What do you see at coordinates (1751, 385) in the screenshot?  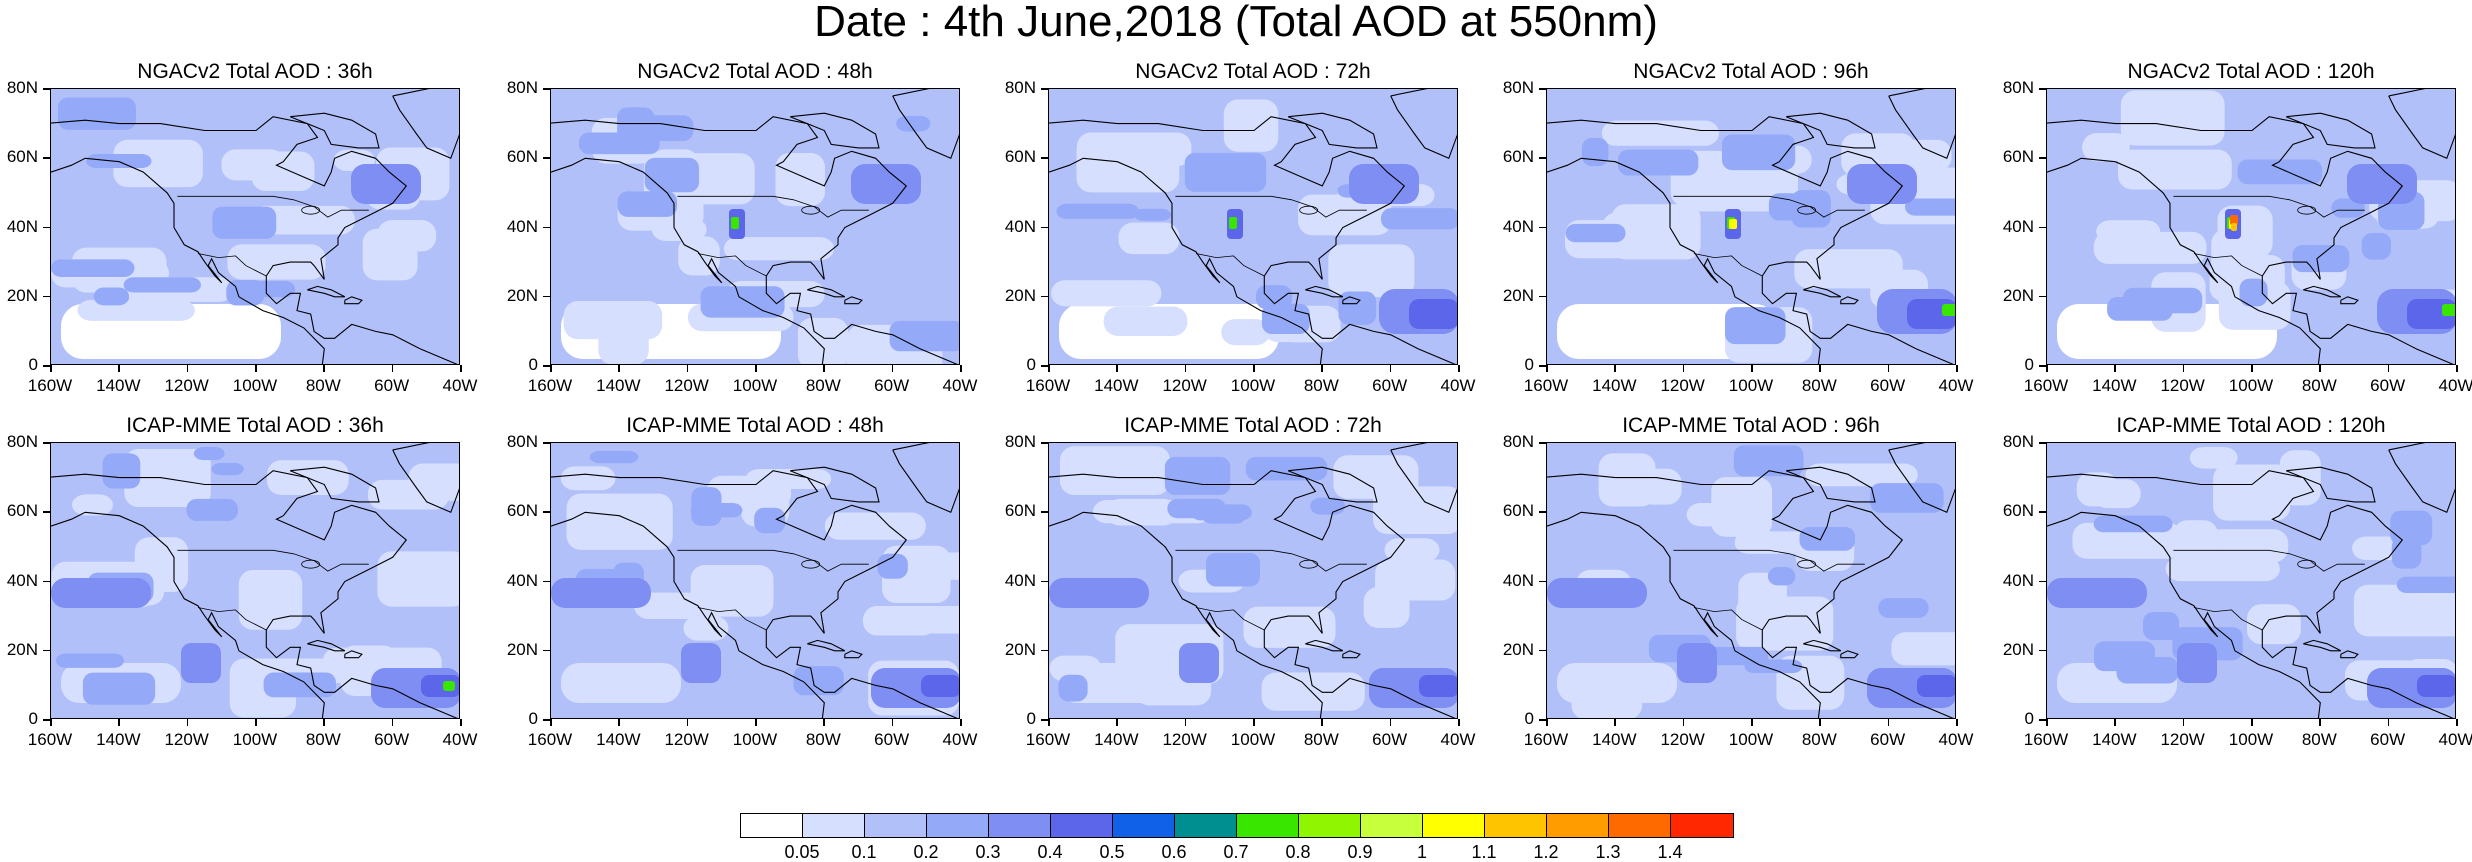 I see `longitude-label: 100W` at bounding box center [1751, 385].